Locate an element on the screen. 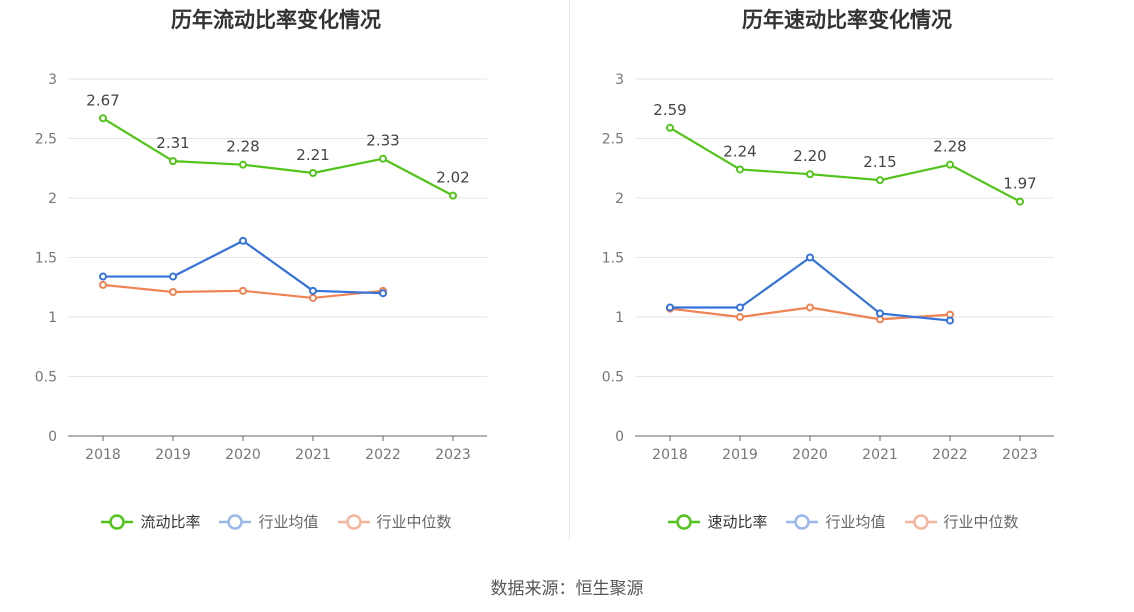  legend-label: 速动比率 is located at coordinates (737, 522).